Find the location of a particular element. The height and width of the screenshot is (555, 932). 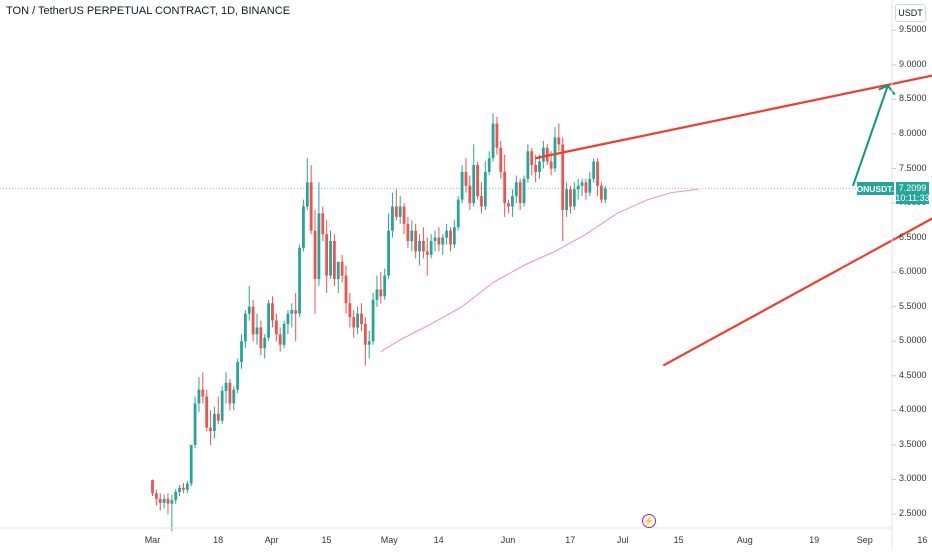

time-tick-label: 14 is located at coordinates (438, 540).